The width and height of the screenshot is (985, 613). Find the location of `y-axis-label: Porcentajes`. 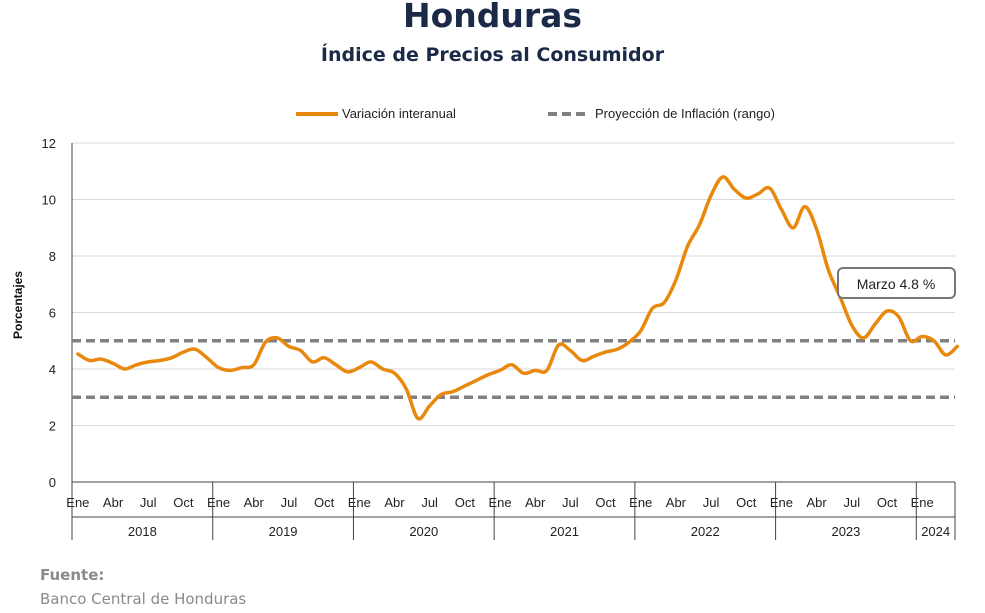

y-axis-label: Porcentajes is located at coordinates (18, 305).